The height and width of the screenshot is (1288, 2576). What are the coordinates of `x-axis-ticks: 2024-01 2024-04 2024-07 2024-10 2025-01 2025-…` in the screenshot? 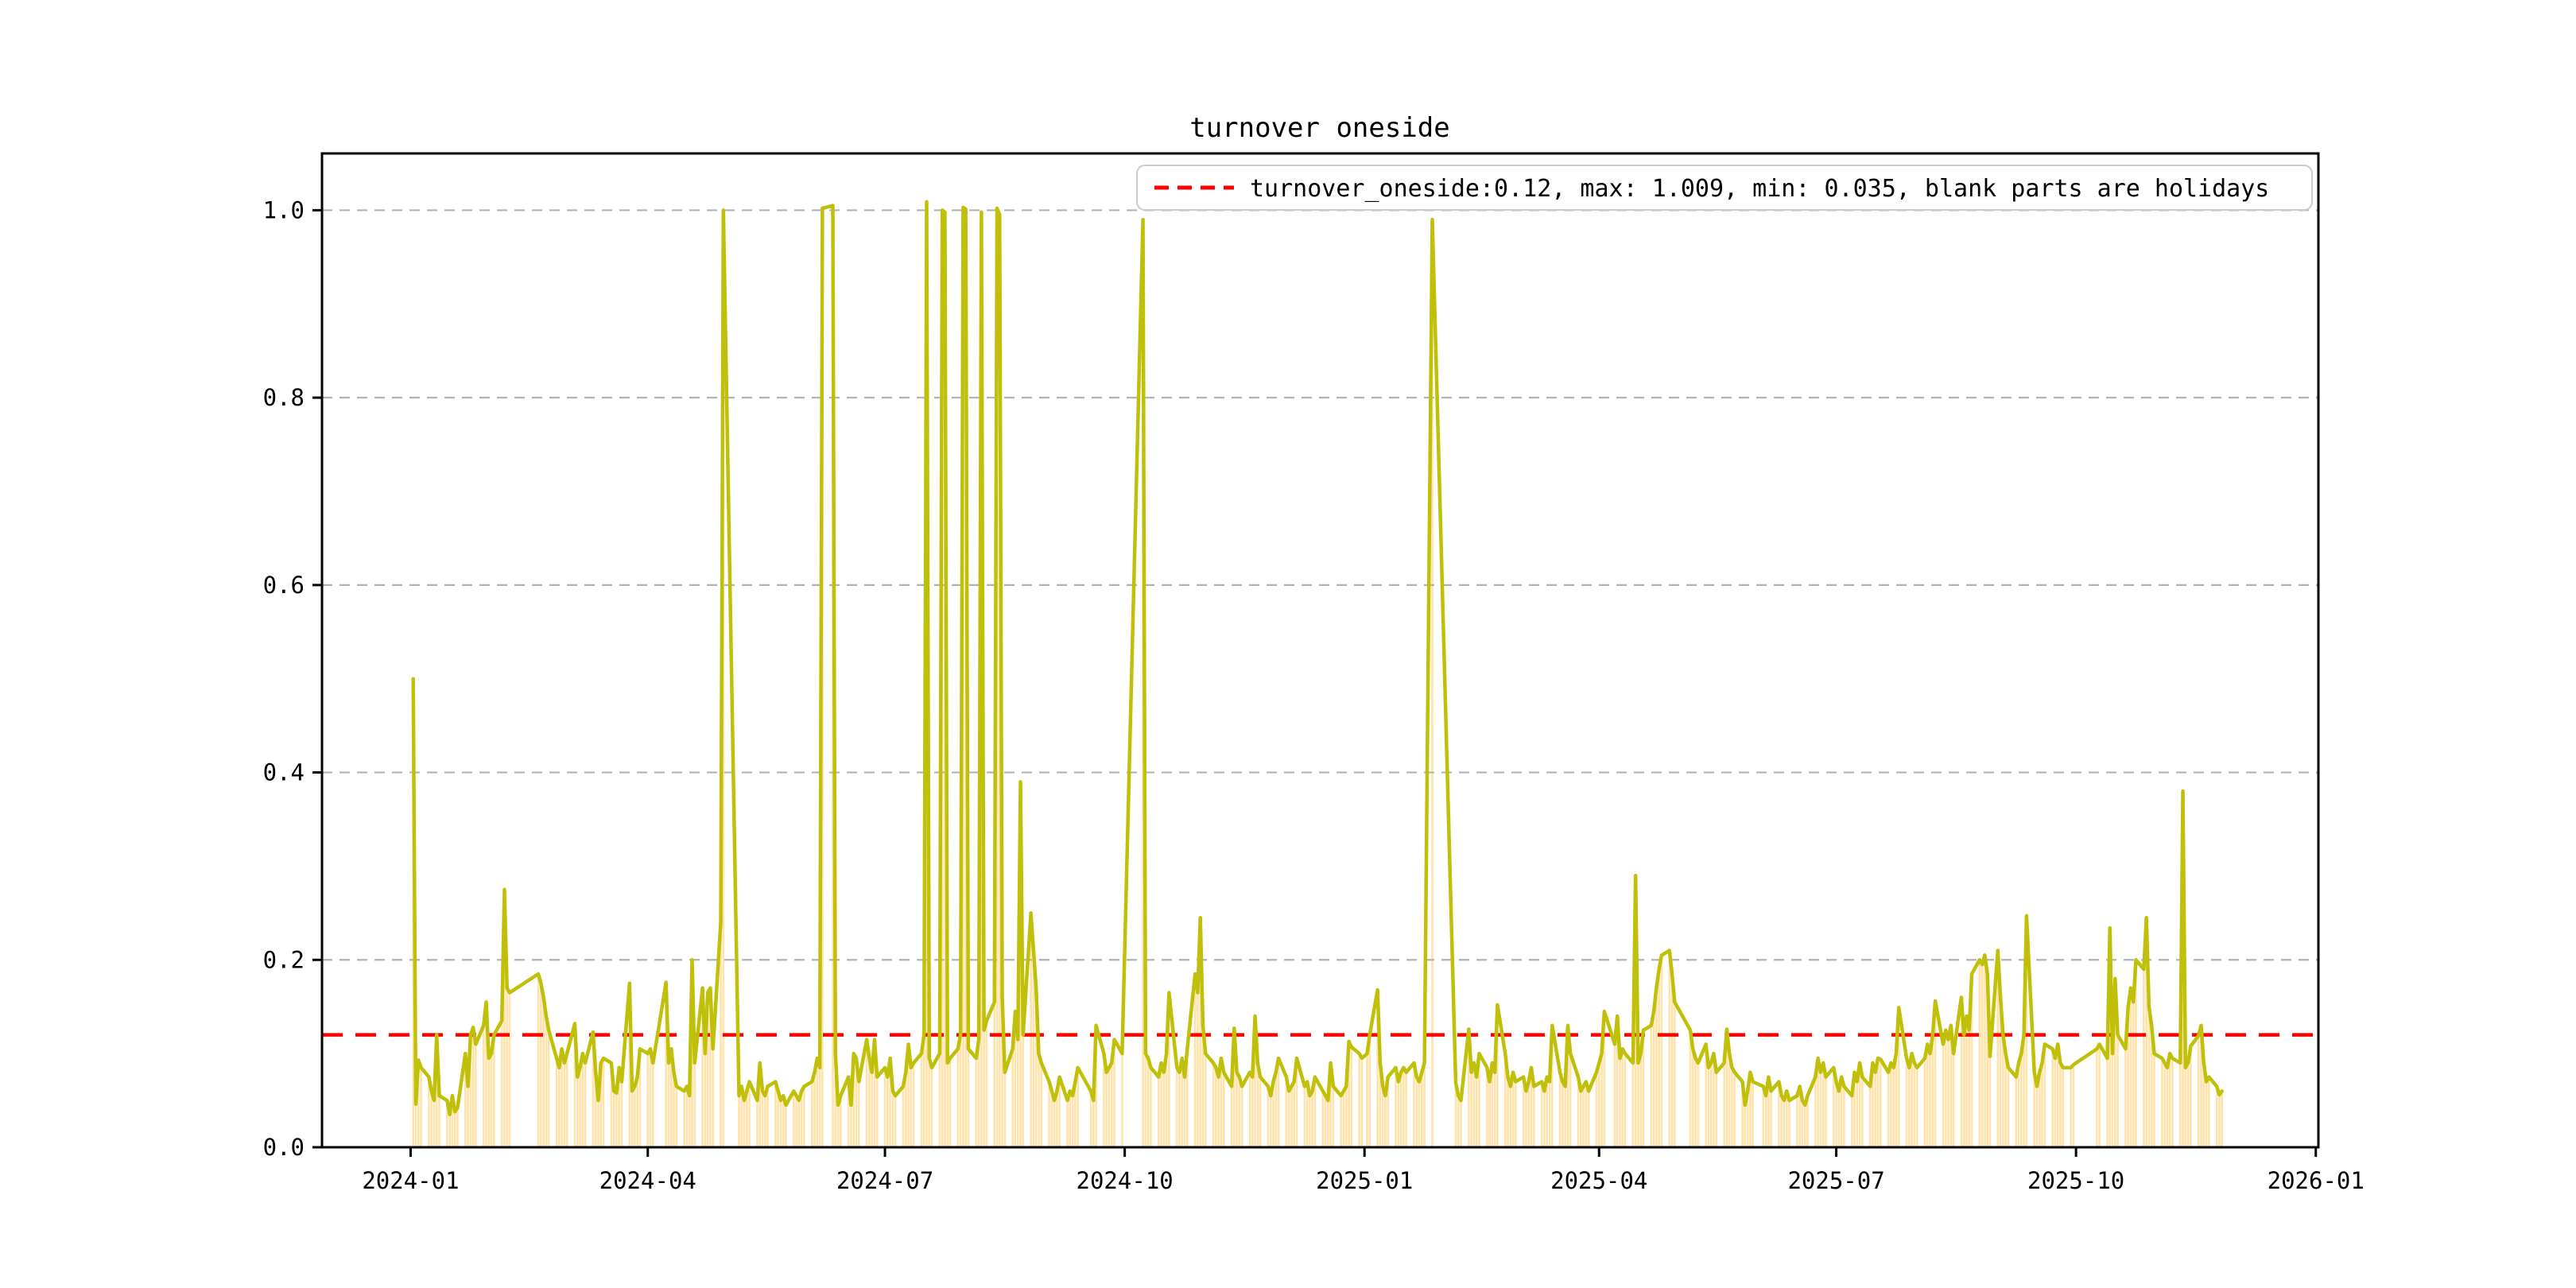 It's located at (1364, 1170).